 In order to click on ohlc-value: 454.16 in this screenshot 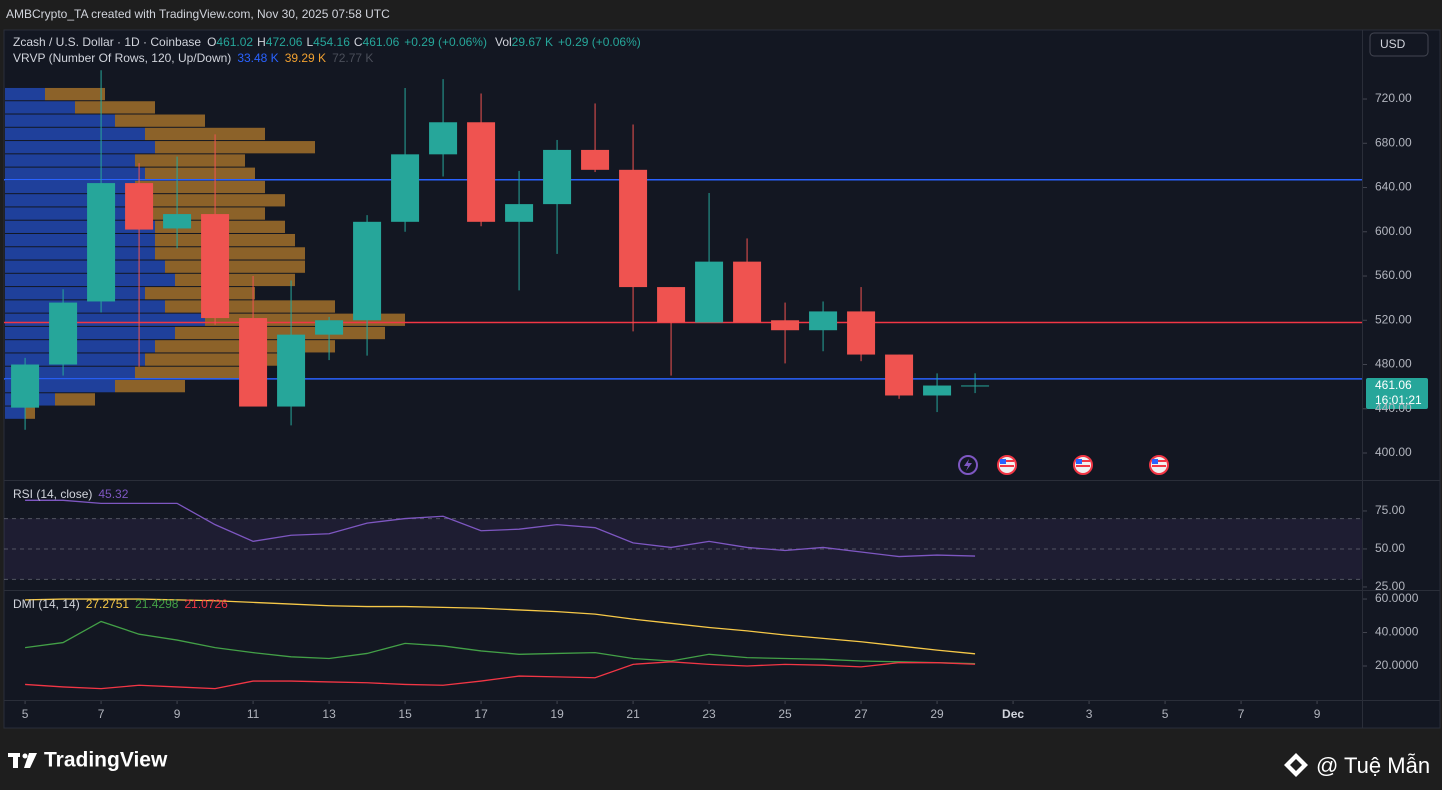, I will do `click(331, 42)`.